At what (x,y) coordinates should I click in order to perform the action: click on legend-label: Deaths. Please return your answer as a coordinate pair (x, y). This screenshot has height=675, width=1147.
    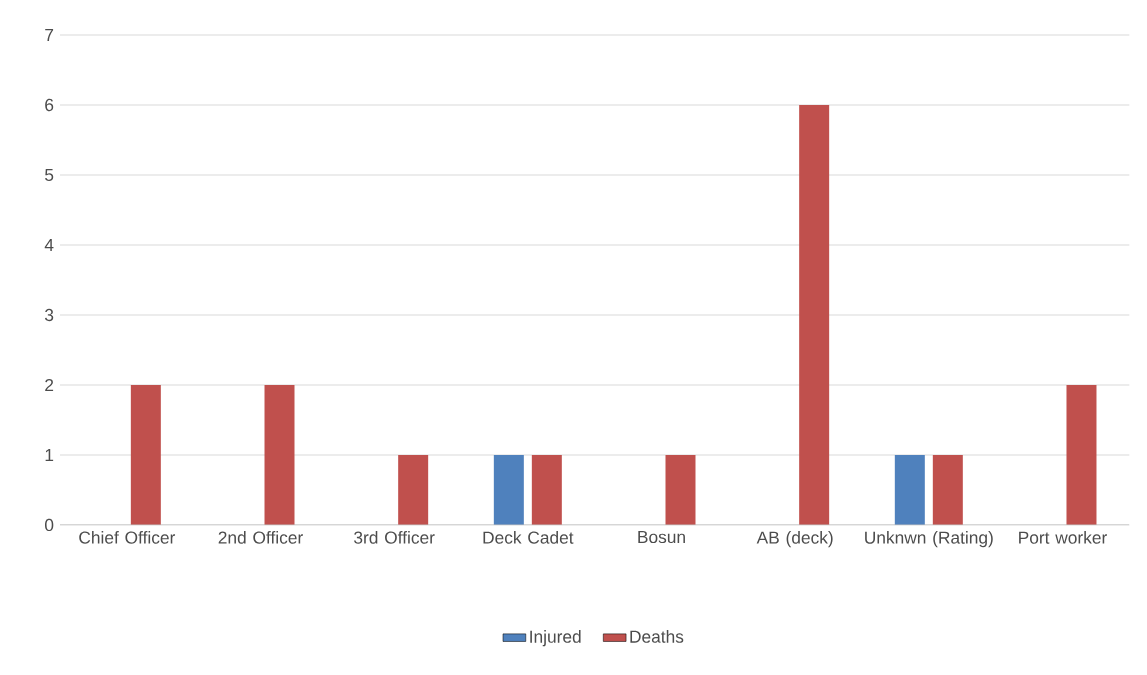
    Looking at the image, I should click on (657, 636).